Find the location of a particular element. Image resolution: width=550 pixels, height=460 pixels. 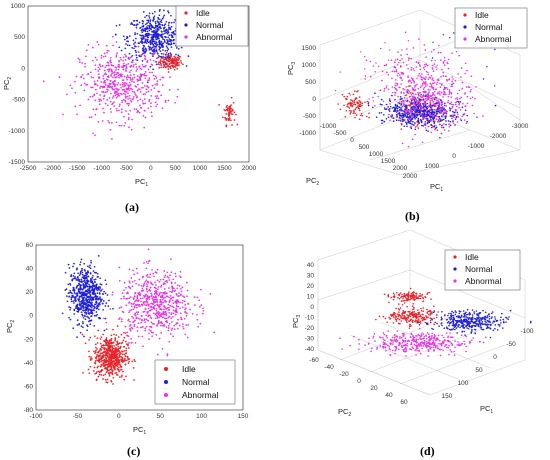

a-xtick: 1500 is located at coordinates (224, 168).